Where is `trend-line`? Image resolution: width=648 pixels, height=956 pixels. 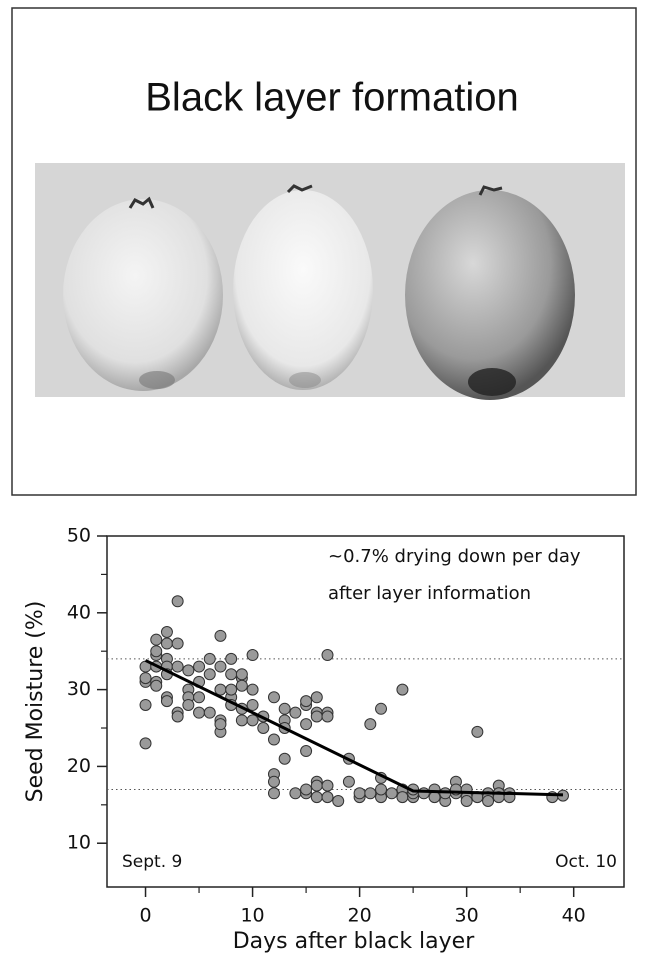 trend-line is located at coordinates (354, 728).